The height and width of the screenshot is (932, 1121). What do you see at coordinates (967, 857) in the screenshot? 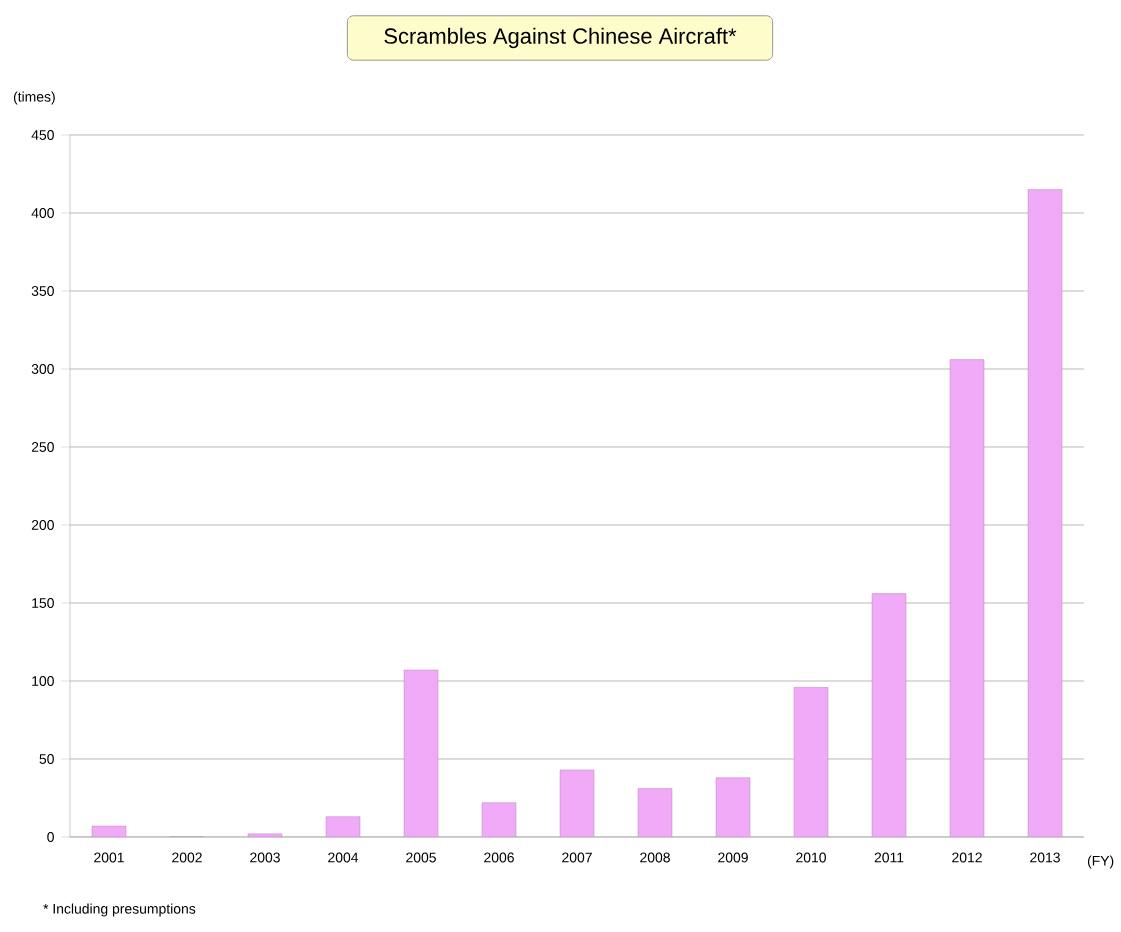
I see `x-tick-label: 2012` at bounding box center [967, 857].